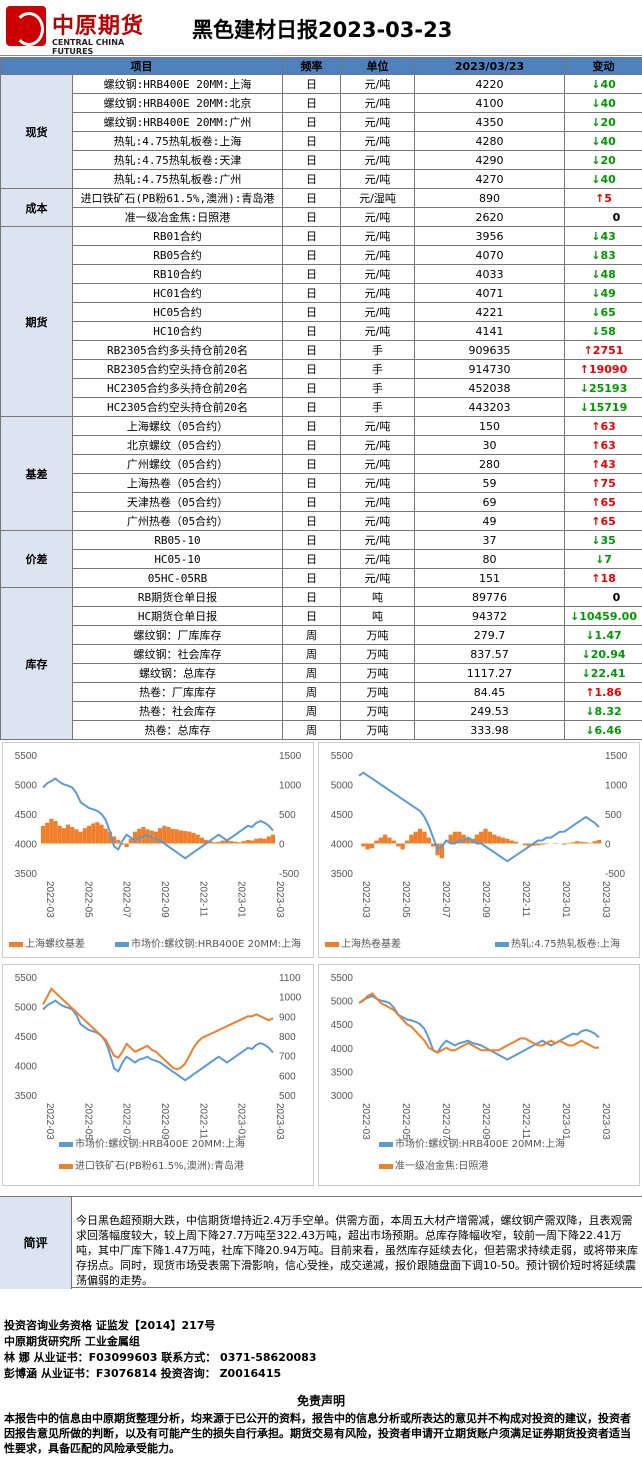 The image size is (642, 1459). I want to click on change-cell: ↑2751, so click(603, 350).